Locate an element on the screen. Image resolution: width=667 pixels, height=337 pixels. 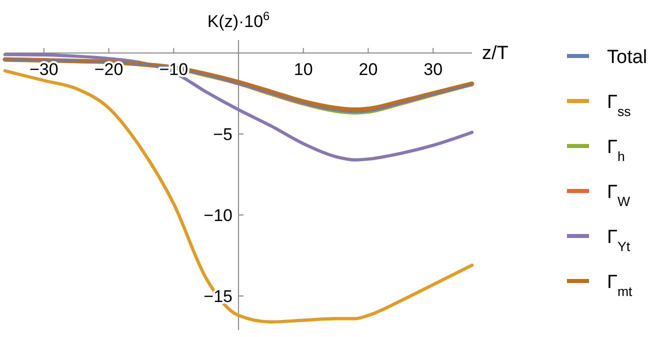
x-axis-title: z/T is located at coordinates (495, 53).